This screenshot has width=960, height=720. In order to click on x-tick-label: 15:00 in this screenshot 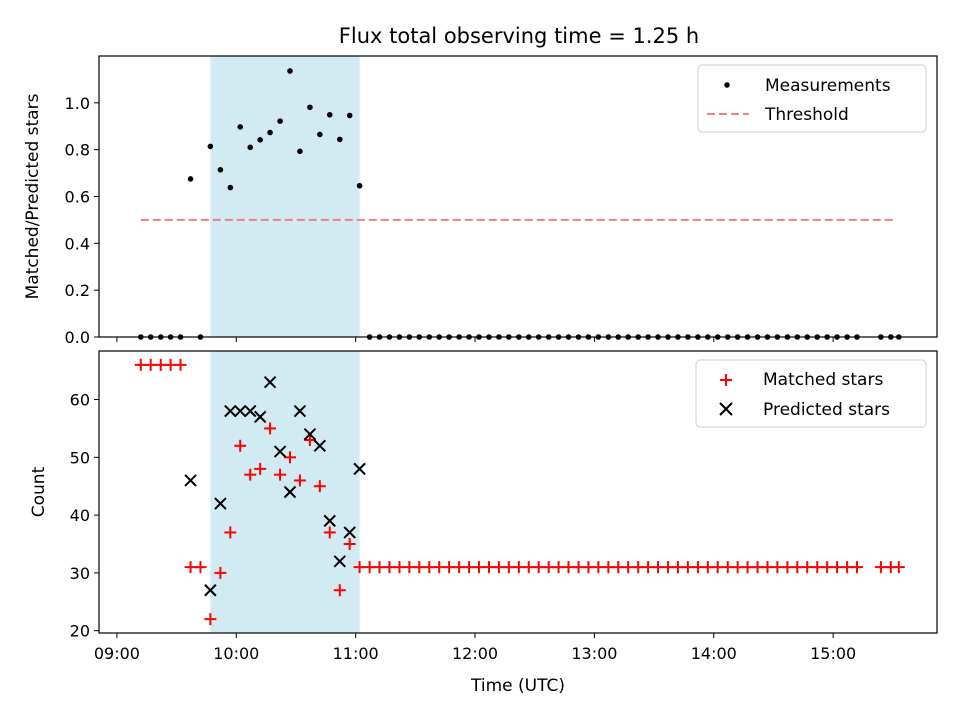, I will do `click(833, 653)`.